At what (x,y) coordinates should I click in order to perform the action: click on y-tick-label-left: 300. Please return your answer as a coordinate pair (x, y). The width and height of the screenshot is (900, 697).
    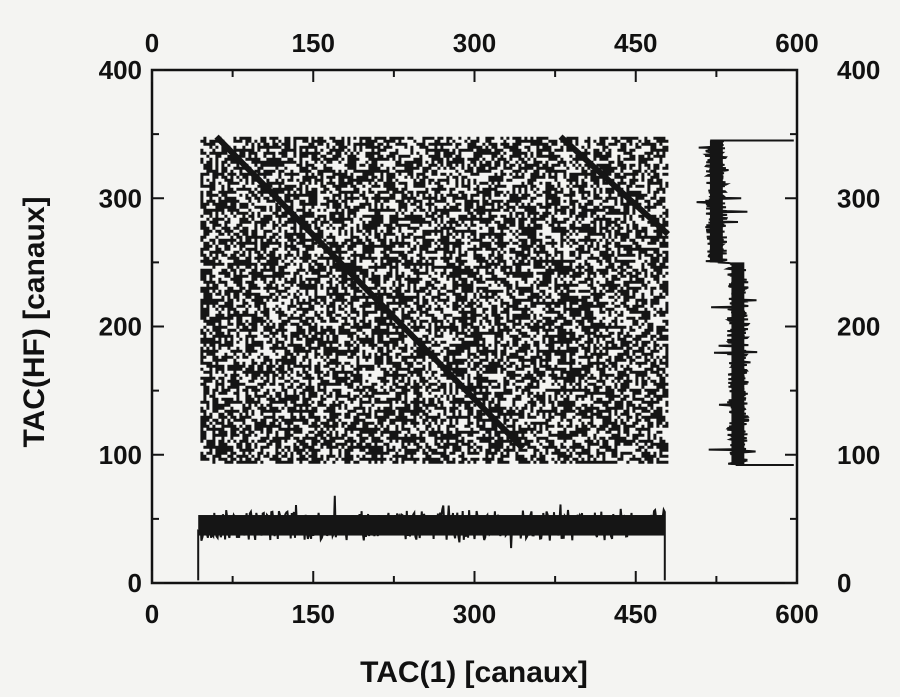
    Looking at the image, I should click on (120, 198).